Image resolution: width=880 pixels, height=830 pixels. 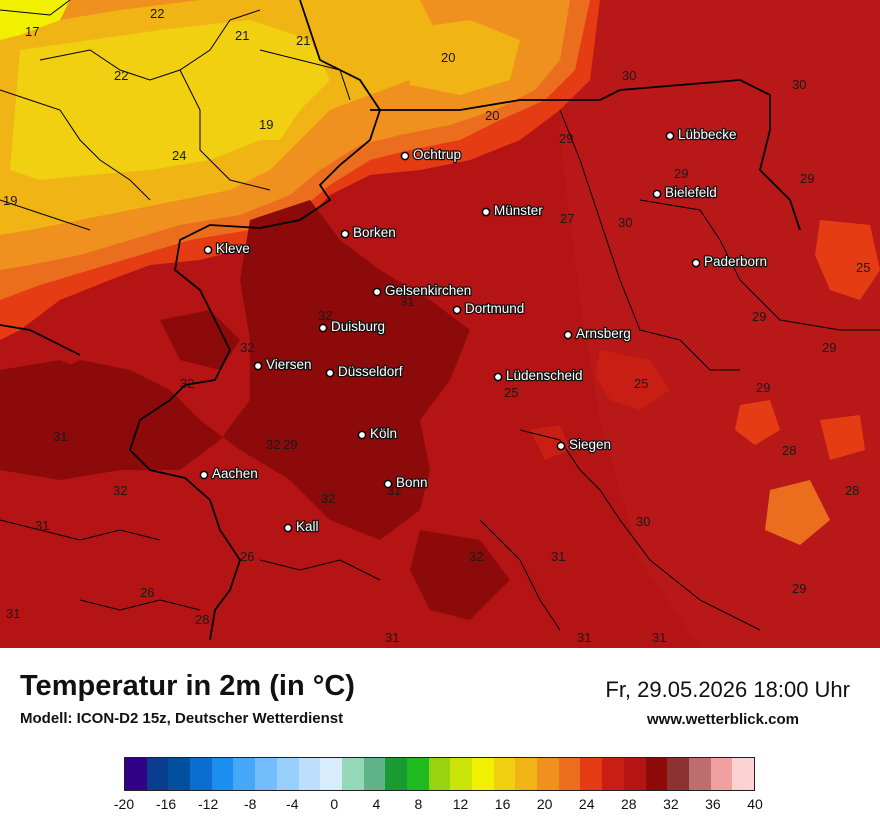 What do you see at coordinates (460, 804) in the screenshot?
I see `colorbar-tick-label: 12` at bounding box center [460, 804].